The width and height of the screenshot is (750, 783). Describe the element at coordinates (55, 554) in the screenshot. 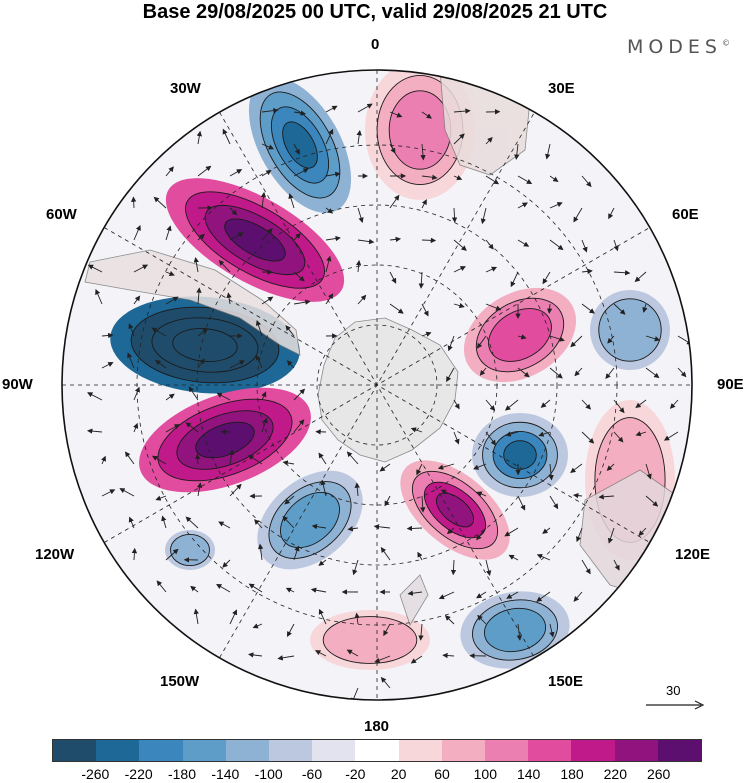

I see `label-120w: 120W` at that location.